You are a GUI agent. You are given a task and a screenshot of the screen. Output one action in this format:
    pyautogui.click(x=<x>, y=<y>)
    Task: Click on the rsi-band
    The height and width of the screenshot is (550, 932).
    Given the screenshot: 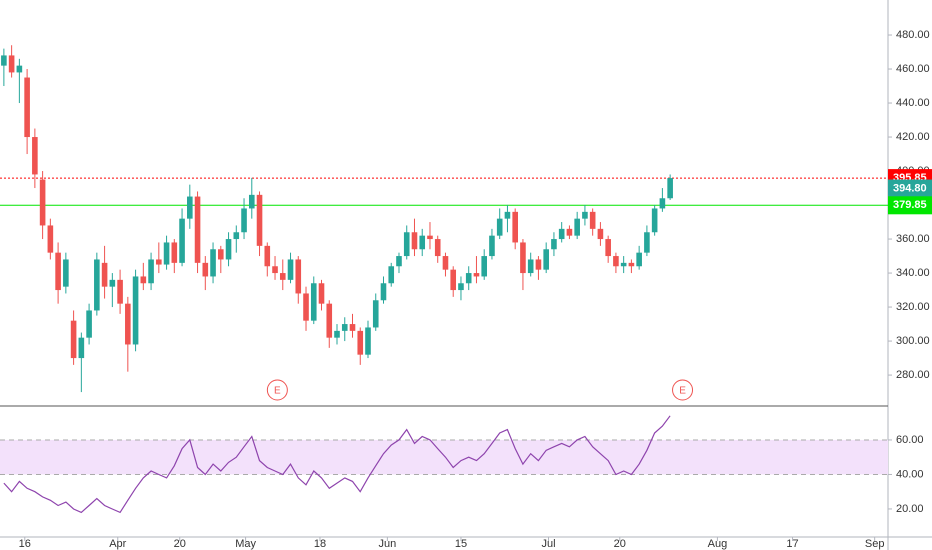 What is the action you would take?
    pyautogui.click(x=444, y=457)
    